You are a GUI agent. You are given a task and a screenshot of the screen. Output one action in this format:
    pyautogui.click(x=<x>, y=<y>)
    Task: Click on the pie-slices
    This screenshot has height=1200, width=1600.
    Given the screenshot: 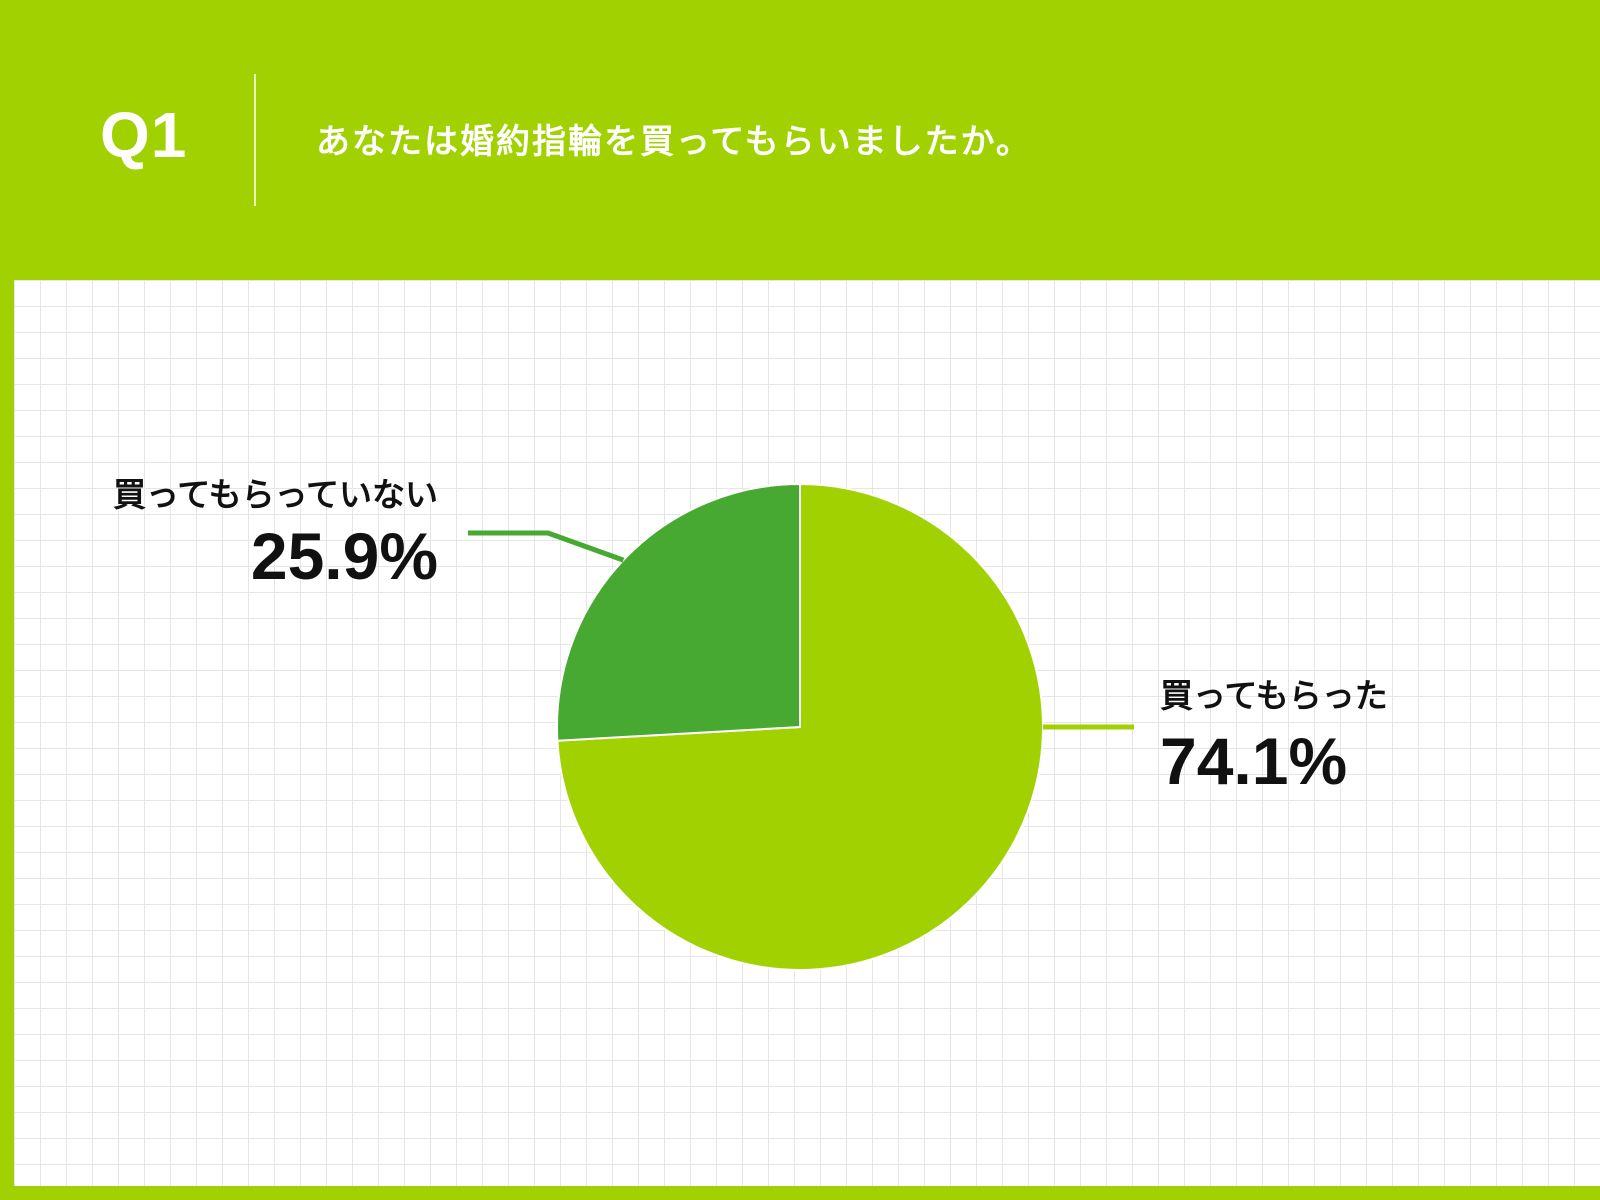 What is the action you would take?
    pyautogui.click(x=800, y=726)
    